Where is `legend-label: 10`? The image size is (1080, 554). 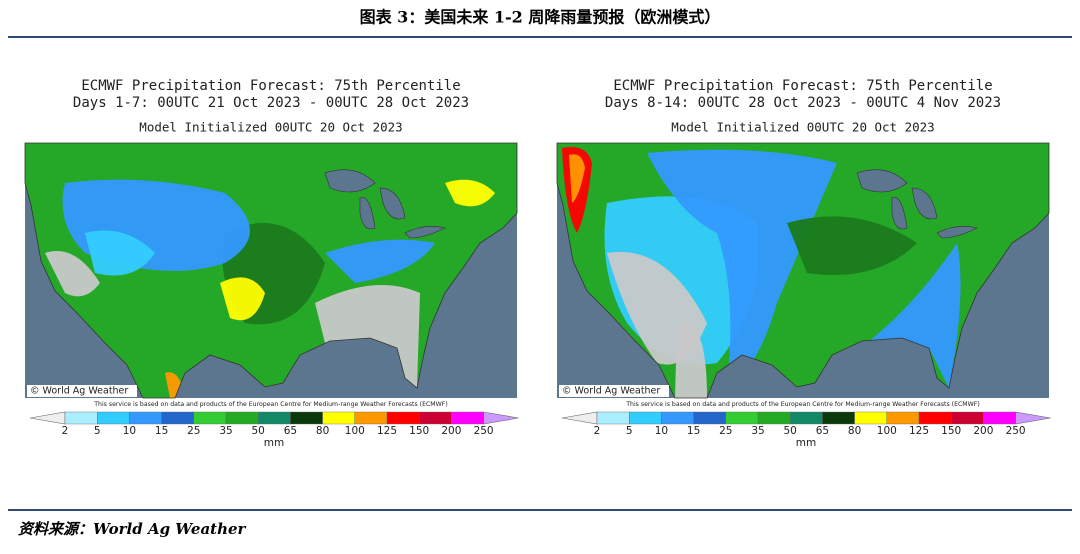
legend-label: 10 is located at coordinates (129, 431).